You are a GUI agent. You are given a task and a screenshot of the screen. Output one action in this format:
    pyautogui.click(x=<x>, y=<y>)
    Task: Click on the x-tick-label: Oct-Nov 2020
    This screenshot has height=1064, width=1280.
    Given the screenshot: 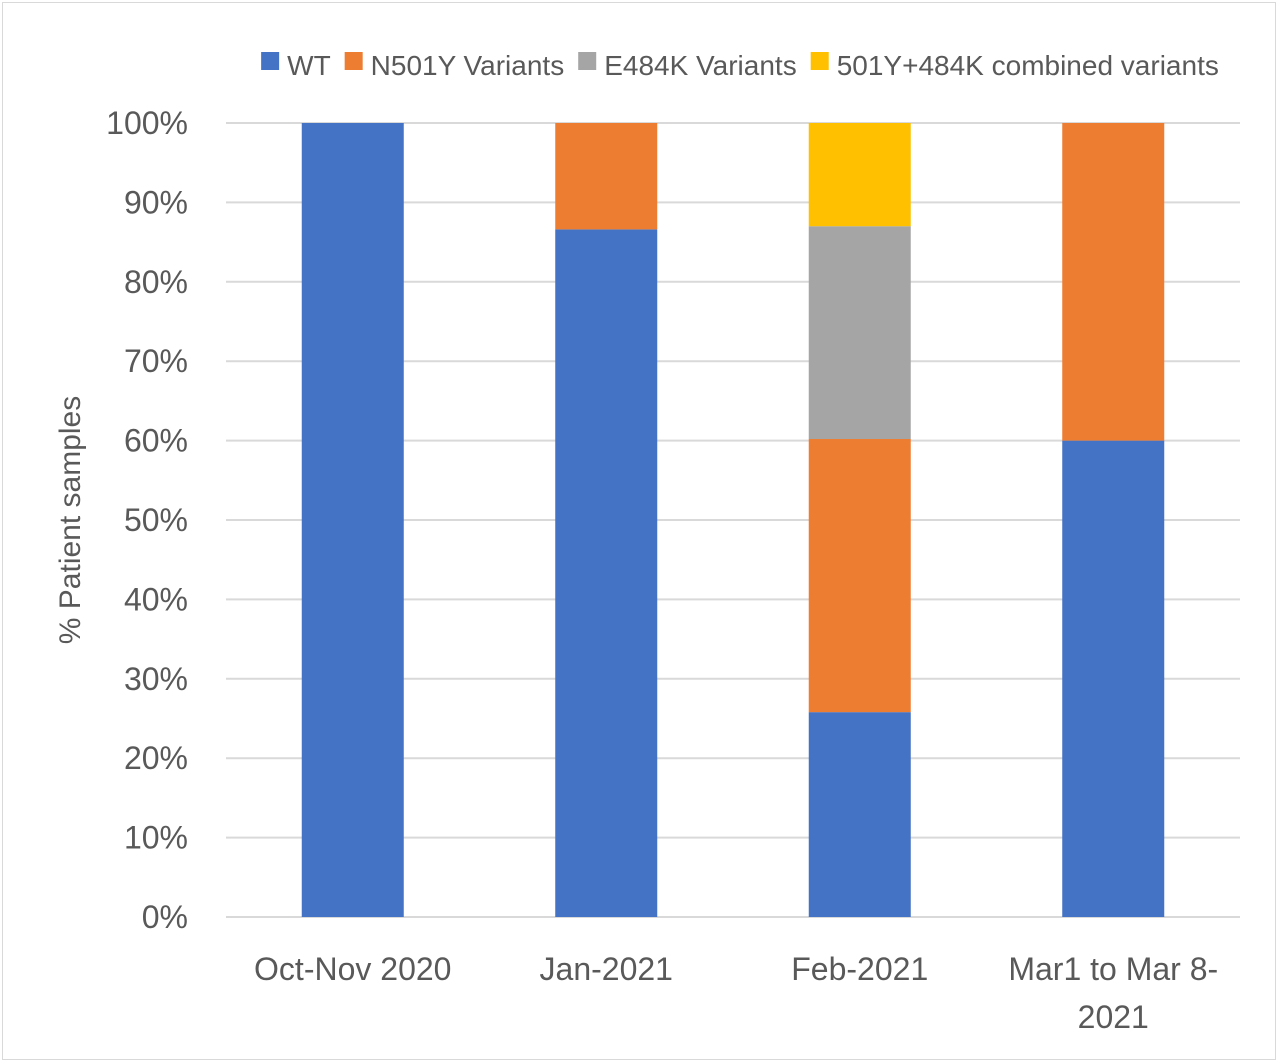 What is the action you would take?
    pyautogui.click(x=352, y=969)
    